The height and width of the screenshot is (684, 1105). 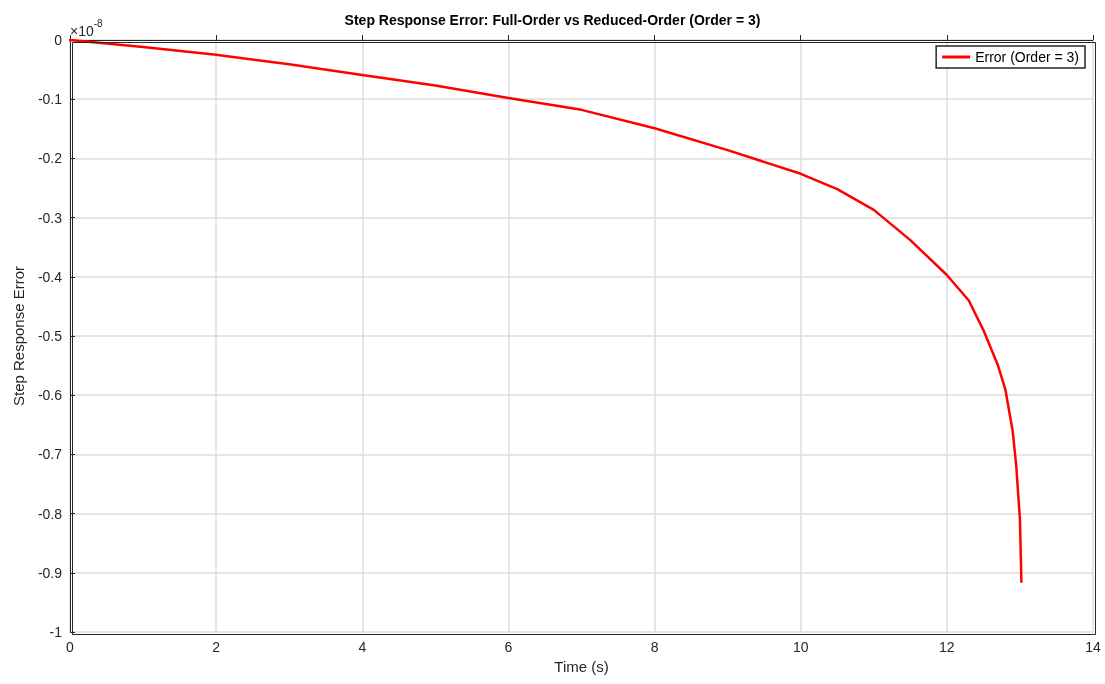 What do you see at coordinates (70, 647) in the screenshot?
I see `x-tick-label: 0` at bounding box center [70, 647].